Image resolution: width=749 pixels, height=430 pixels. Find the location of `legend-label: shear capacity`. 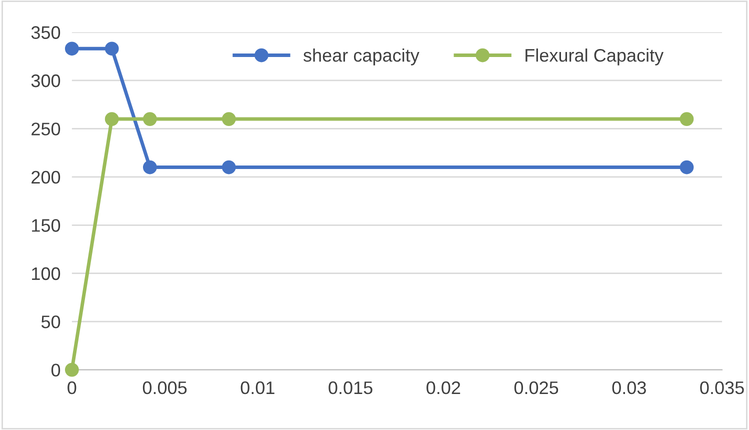

legend-label: shear capacity is located at coordinates (361, 57).